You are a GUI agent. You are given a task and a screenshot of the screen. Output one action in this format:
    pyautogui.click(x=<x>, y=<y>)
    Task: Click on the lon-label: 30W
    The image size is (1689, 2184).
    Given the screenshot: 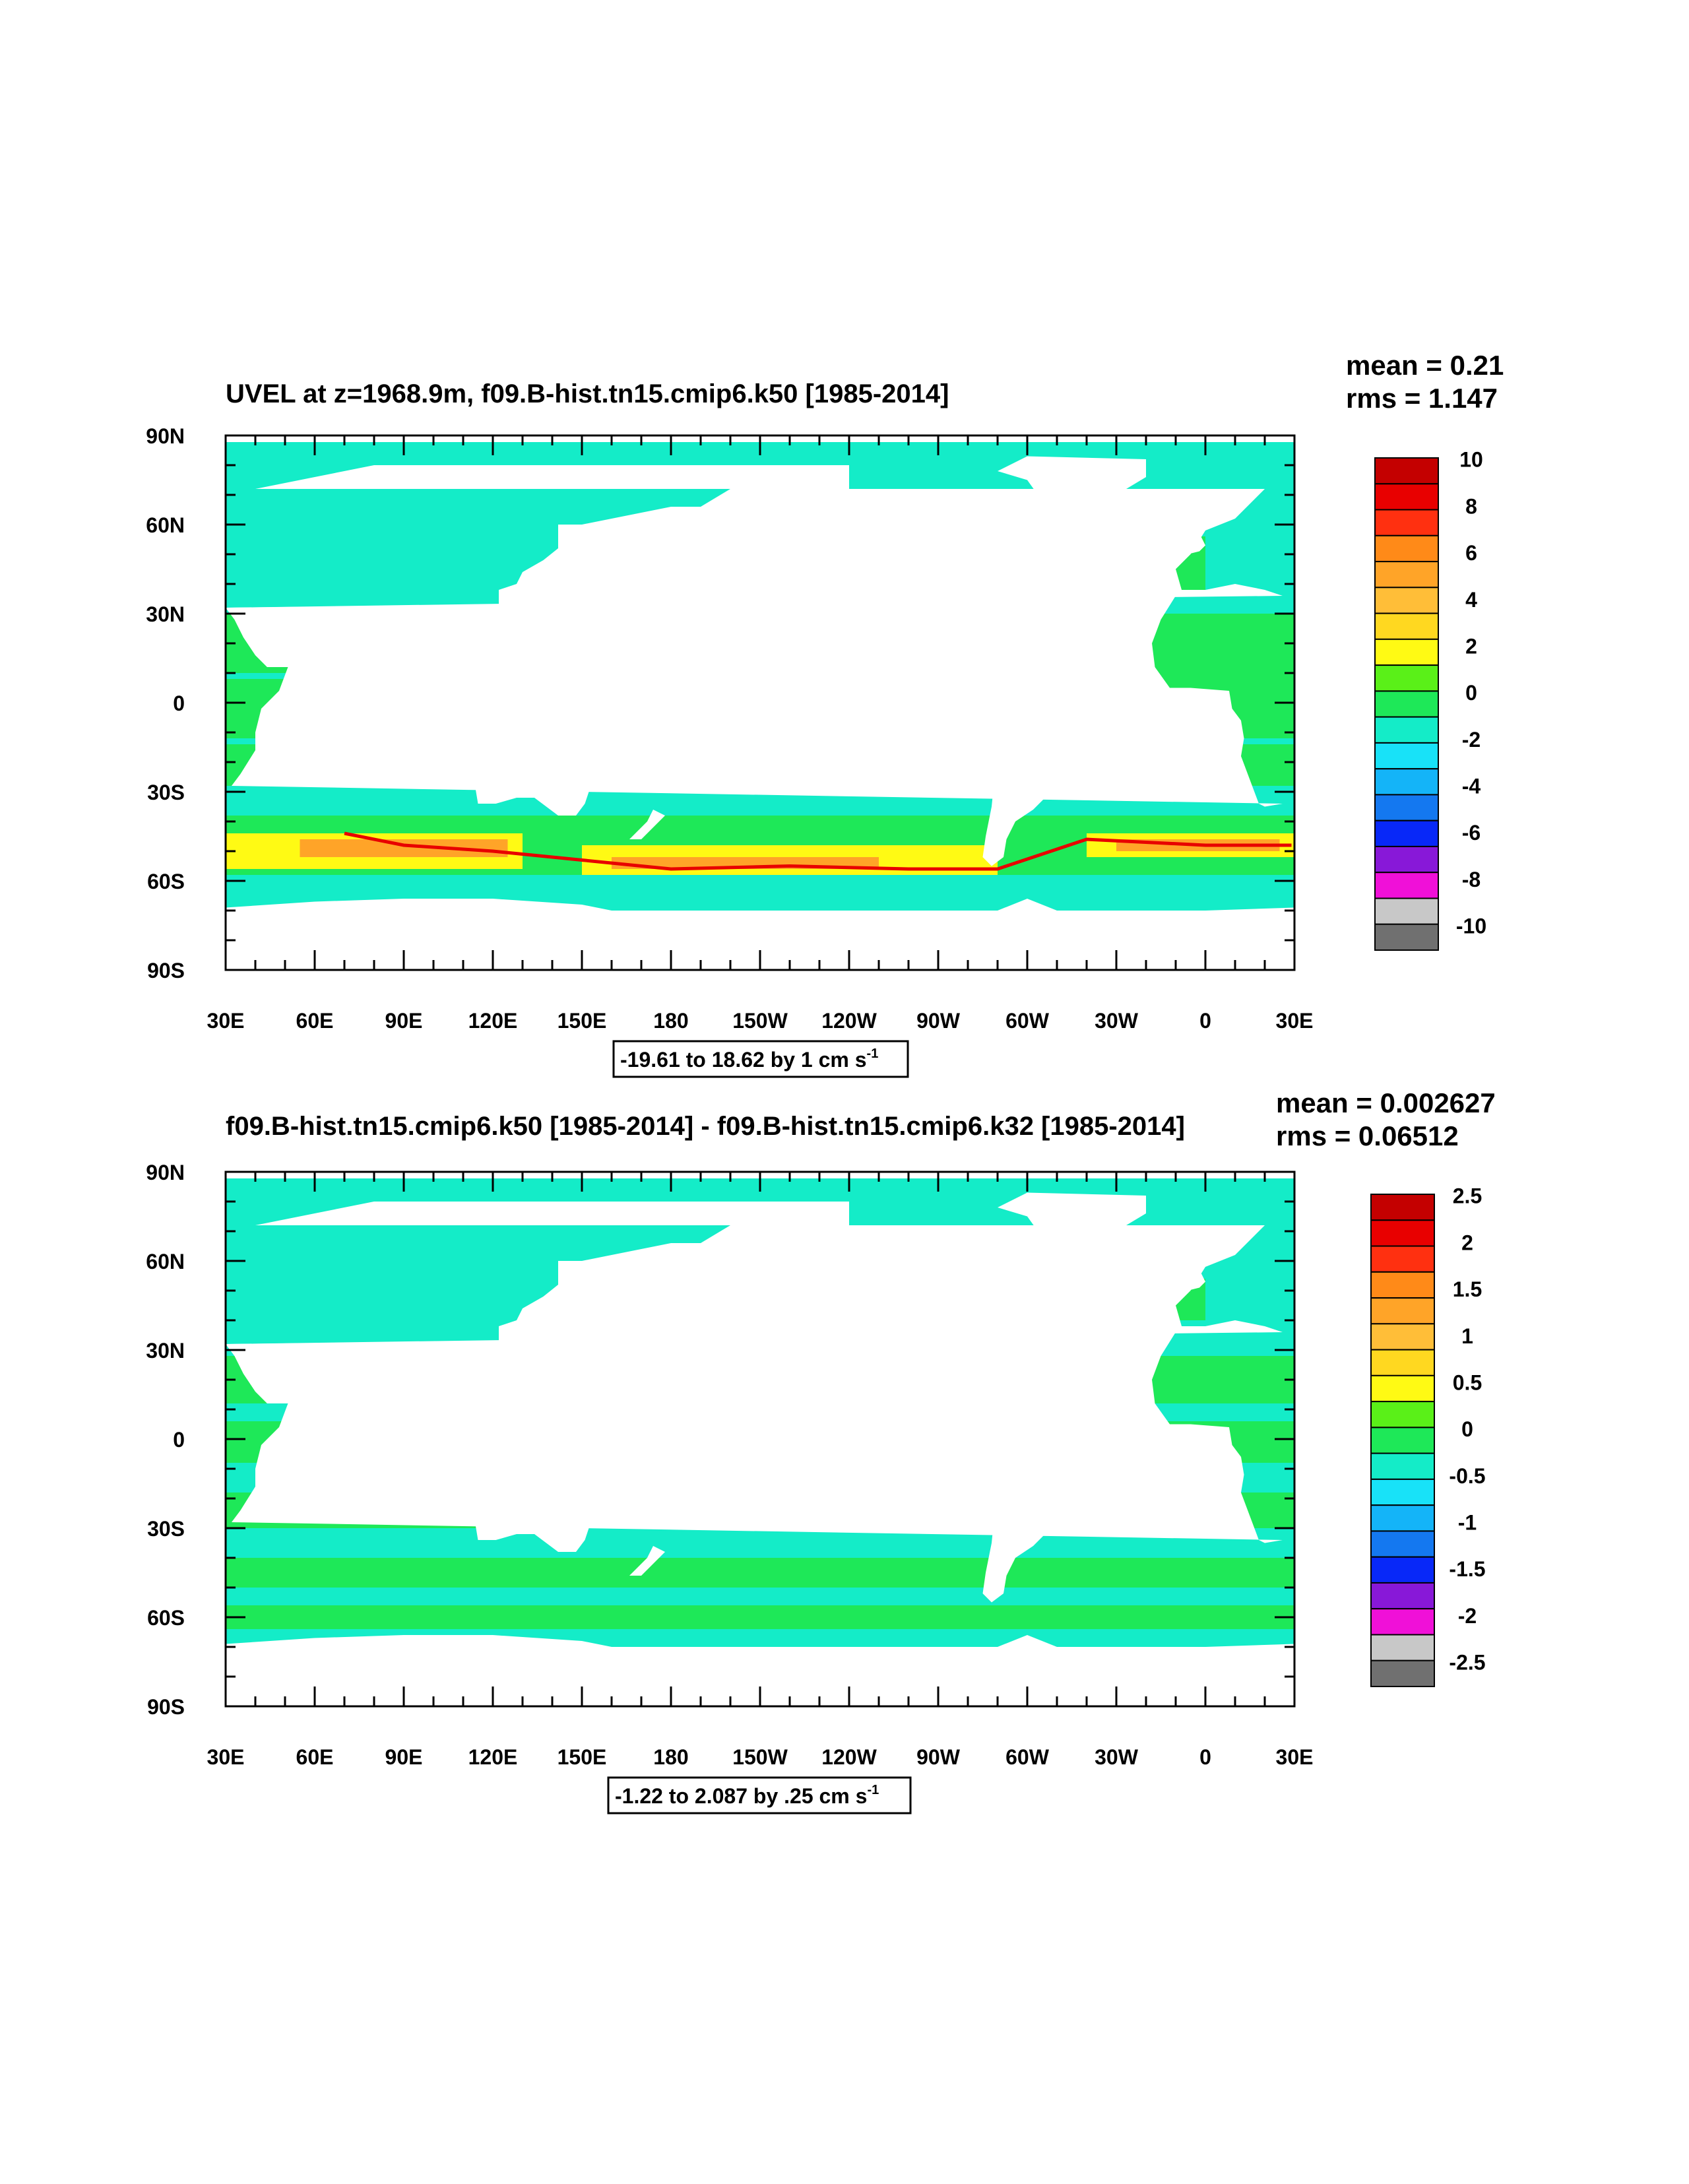 What is the action you would take?
    pyautogui.click(x=1117, y=1757)
    